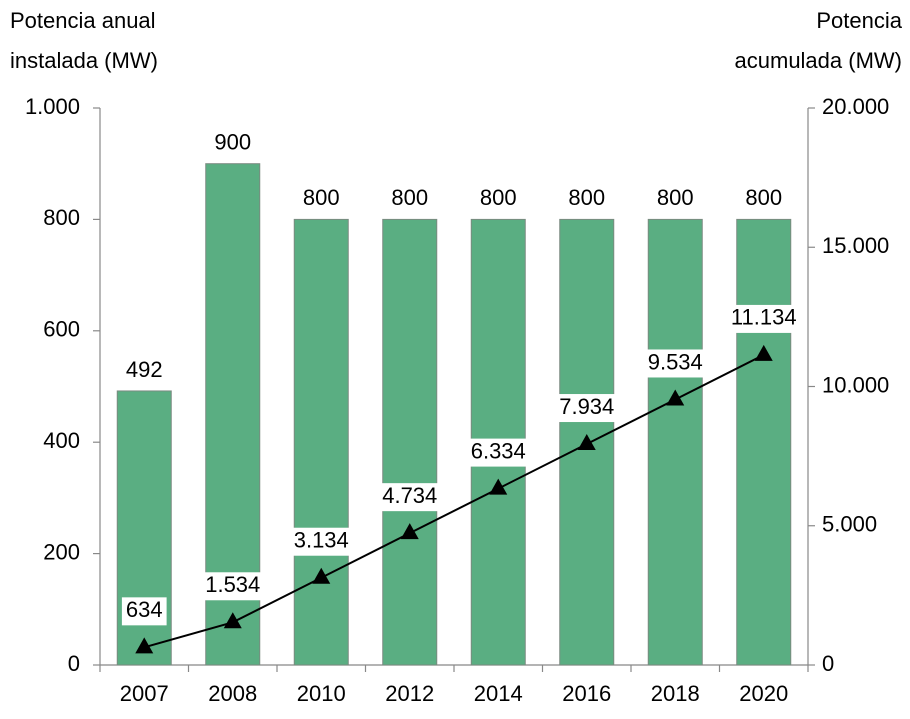 This screenshot has height=719, width=910. What do you see at coordinates (61, 329) in the screenshot?
I see `y-tick-label: 600` at bounding box center [61, 329].